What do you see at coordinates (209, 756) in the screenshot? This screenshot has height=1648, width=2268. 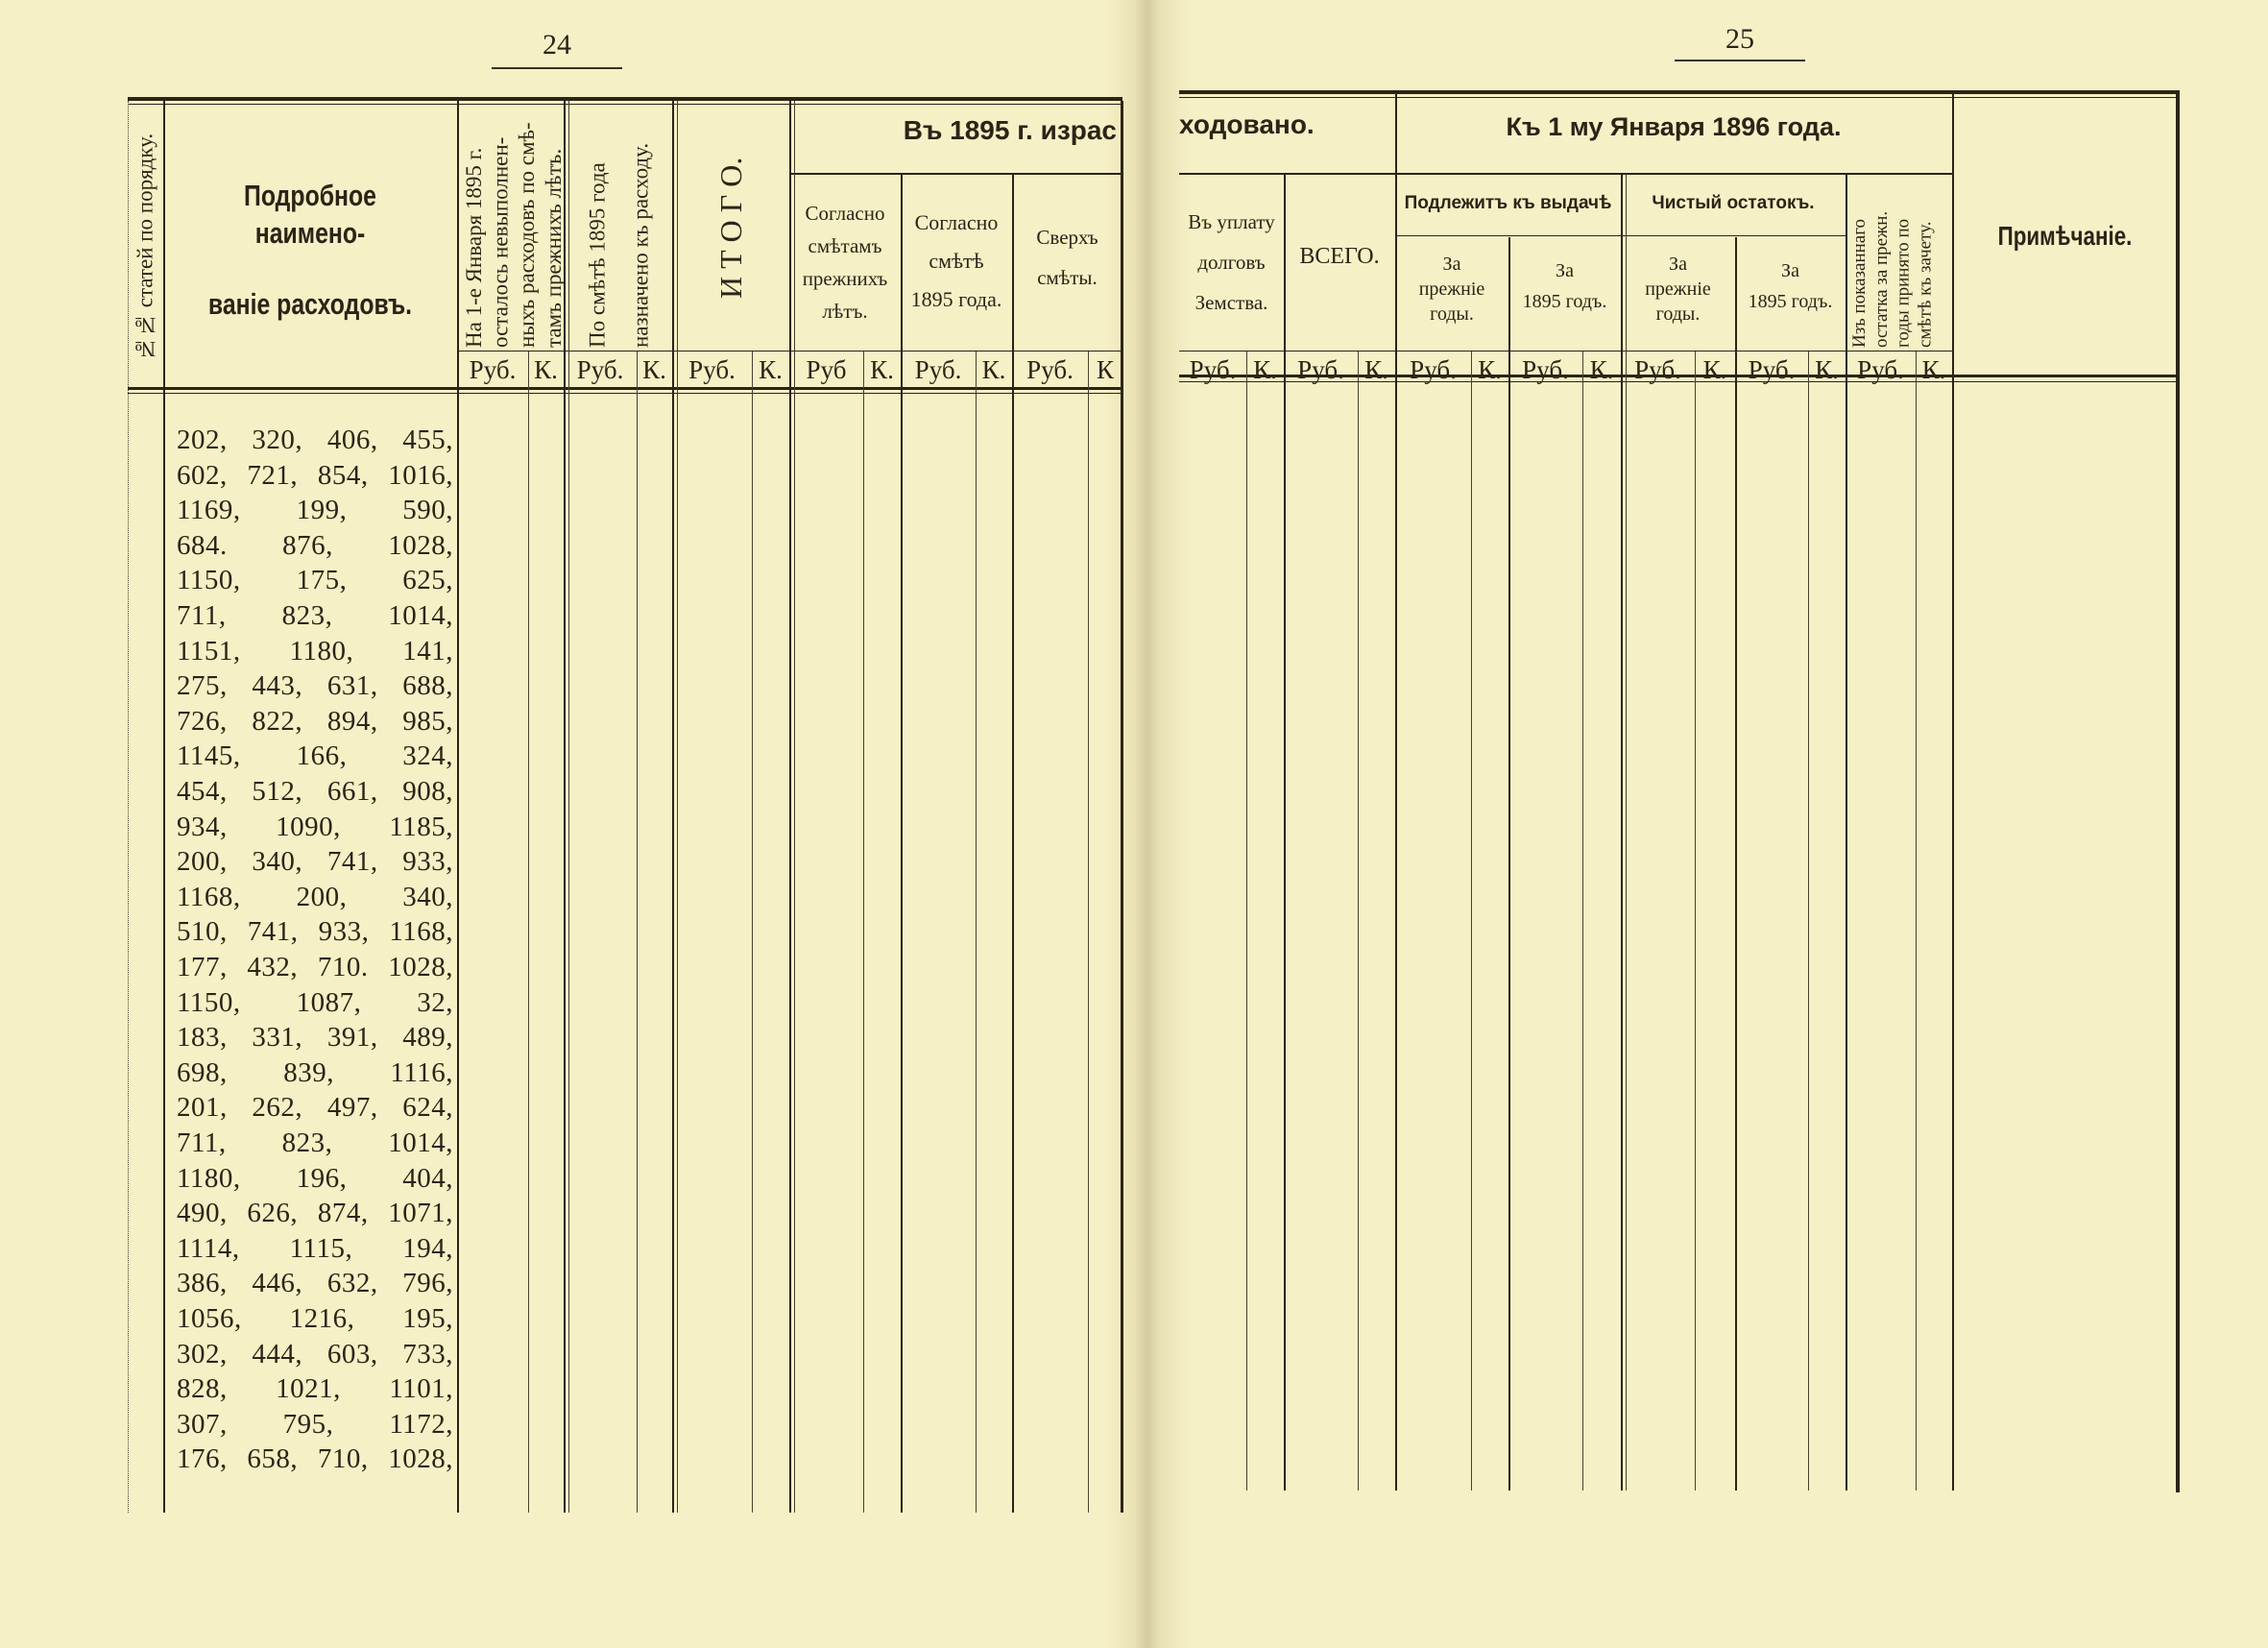 I see `item-number: 1145,` at bounding box center [209, 756].